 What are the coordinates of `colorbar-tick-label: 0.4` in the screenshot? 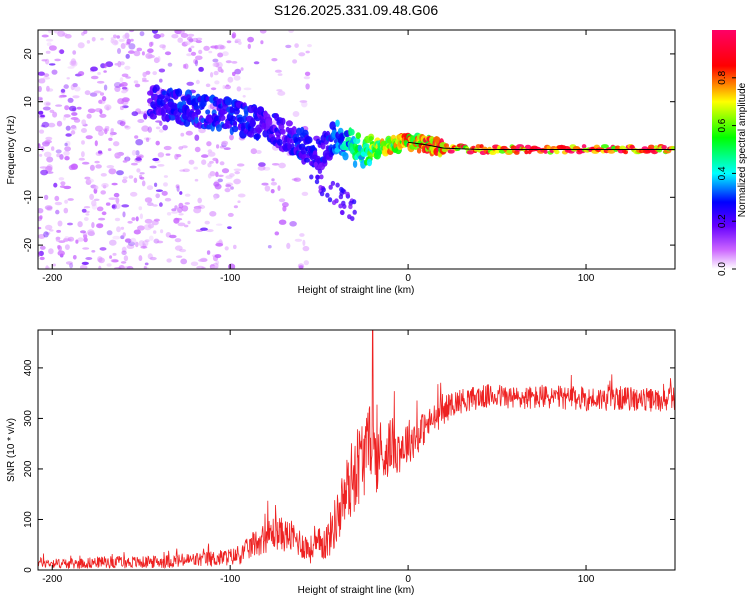 It's located at (722, 173).